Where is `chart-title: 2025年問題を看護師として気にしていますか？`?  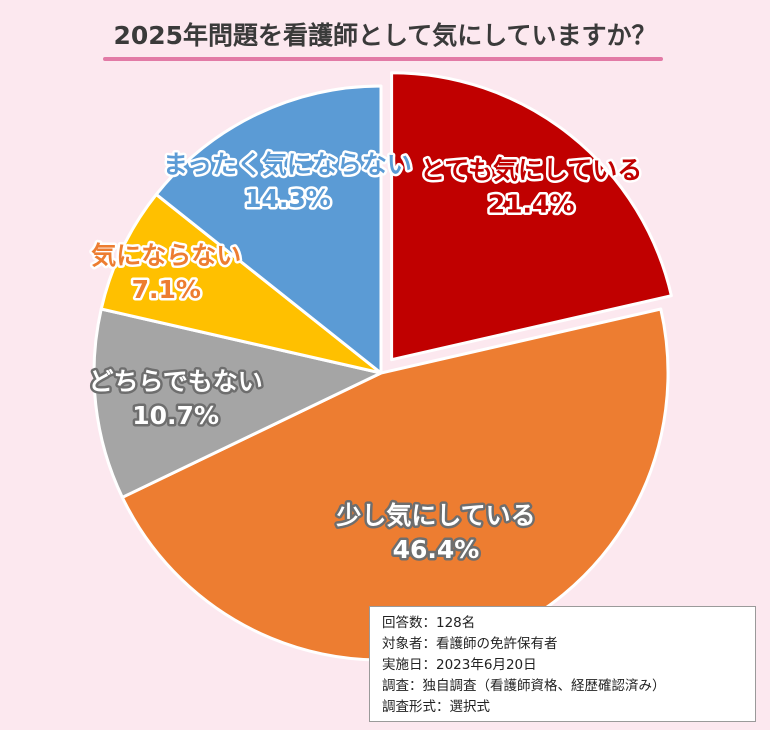 chart-title: 2025年問題を看護師として気にしていますか？ is located at coordinates (385, 35).